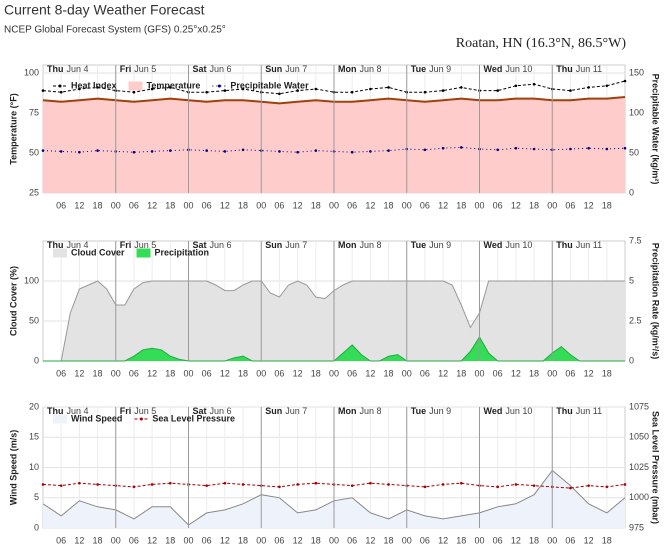  I want to click on y-axis-title: Cloud Cover (%), so click(13, 301).